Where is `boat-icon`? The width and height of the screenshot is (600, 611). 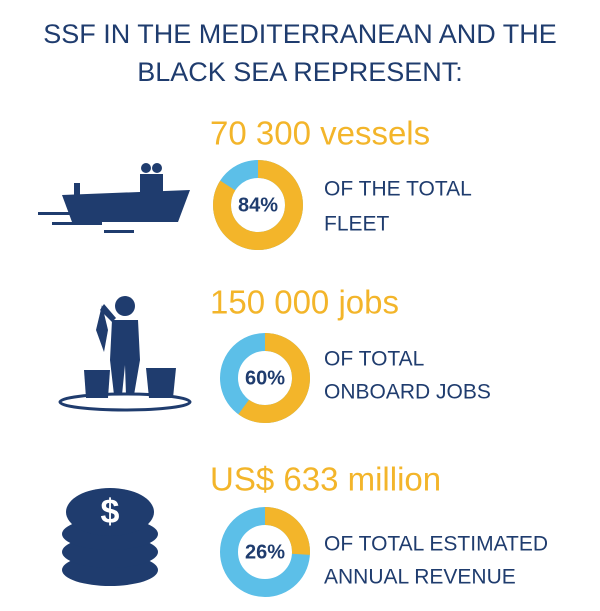
boat-icon is located at coordinates (114, 198).